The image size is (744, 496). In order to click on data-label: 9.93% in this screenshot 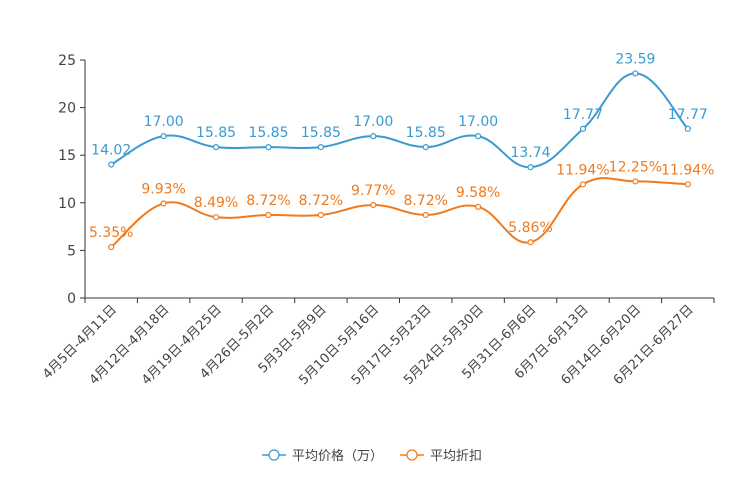, I will do `click(163, 189)`.